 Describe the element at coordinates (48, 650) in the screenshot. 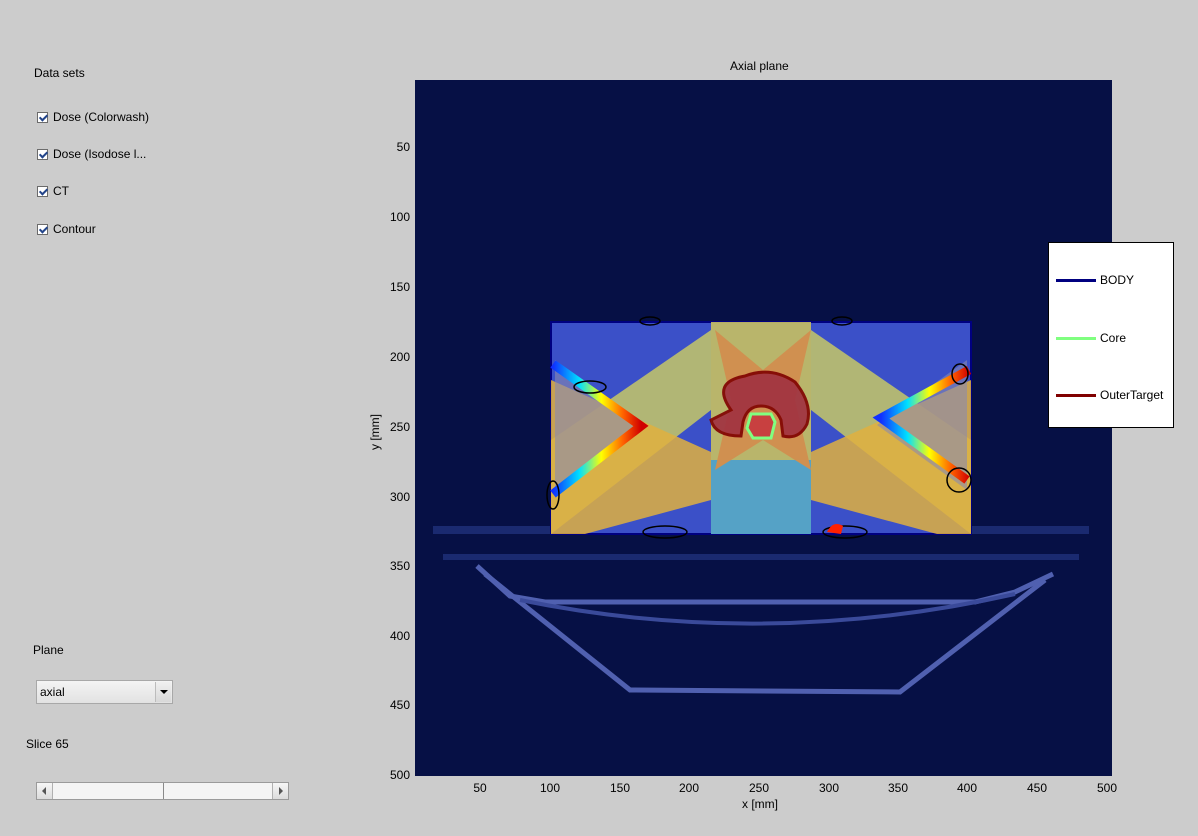

I see `plane-label: Plane` at that location.